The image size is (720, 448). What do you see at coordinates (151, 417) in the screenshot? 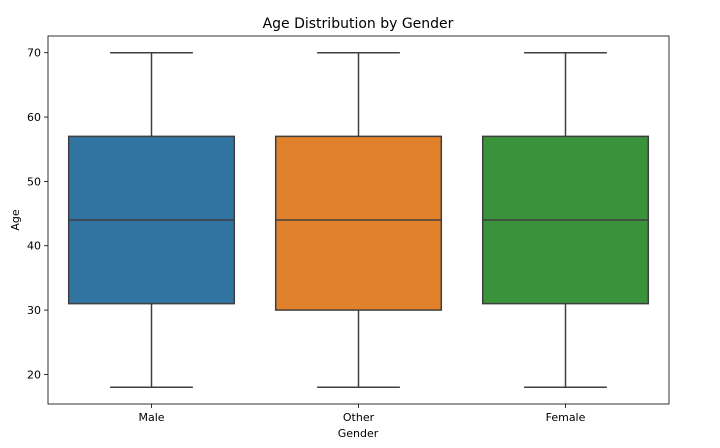
I see `x-tick-label: Male` at bounding box center [151, 417].